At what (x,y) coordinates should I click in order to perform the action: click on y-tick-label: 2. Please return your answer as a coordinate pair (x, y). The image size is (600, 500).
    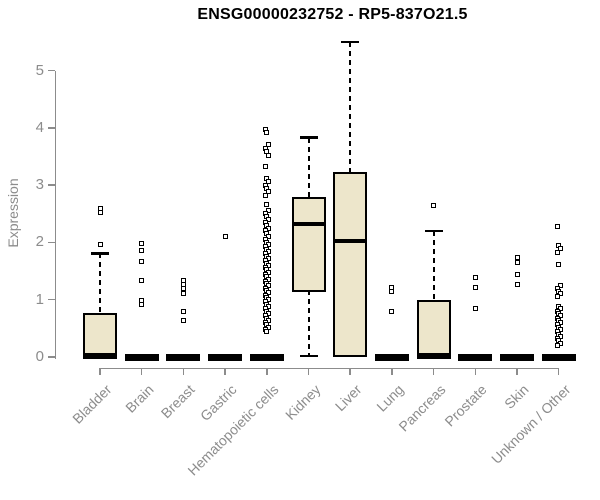
    Looking at the image, I should click on (39, 242).